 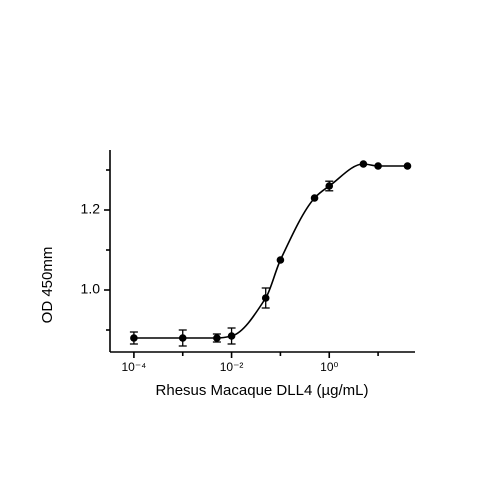 What do you see at coordinates (329, 367) in the screenshot?
I see `x-tick-label: 10⁰` at bounding box center [329, 367].